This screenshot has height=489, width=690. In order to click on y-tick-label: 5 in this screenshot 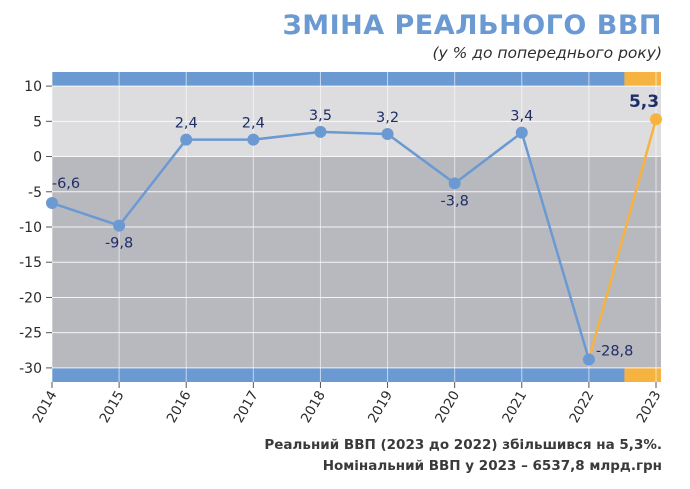, I will do `click(37, 122)`.